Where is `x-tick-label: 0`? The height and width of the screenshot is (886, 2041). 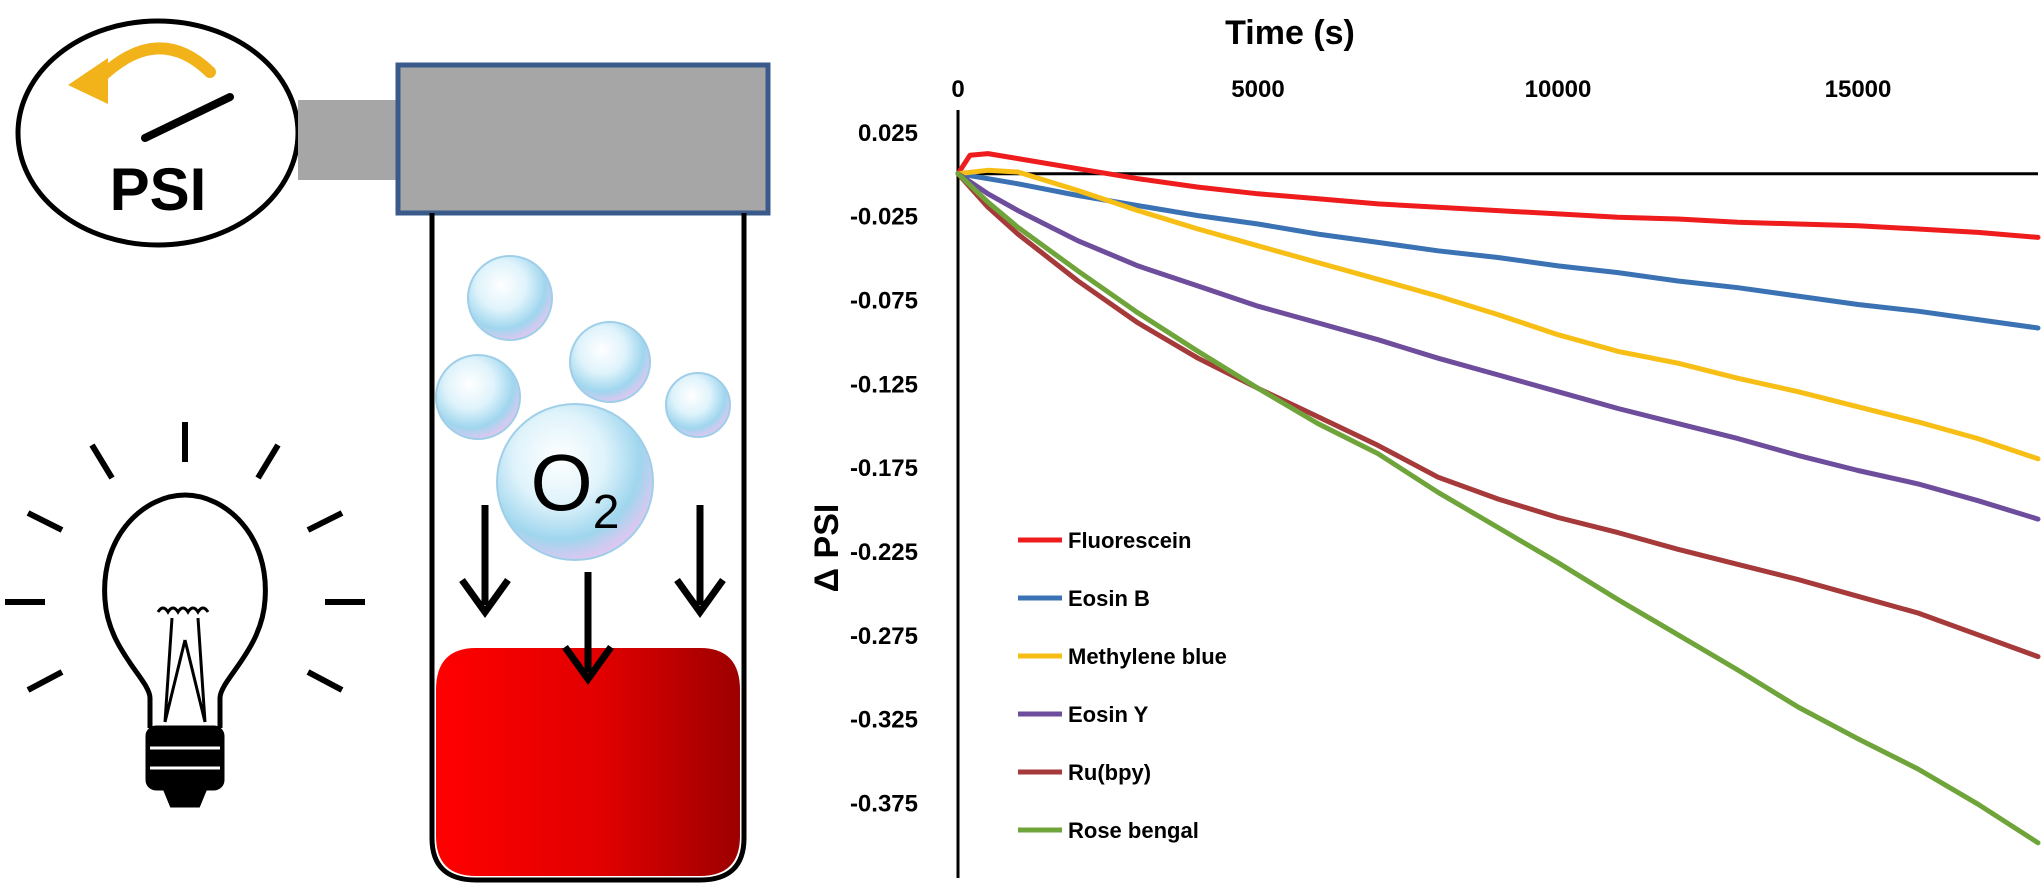
x-tick-label: 0 is located at coordinates (957, 89).